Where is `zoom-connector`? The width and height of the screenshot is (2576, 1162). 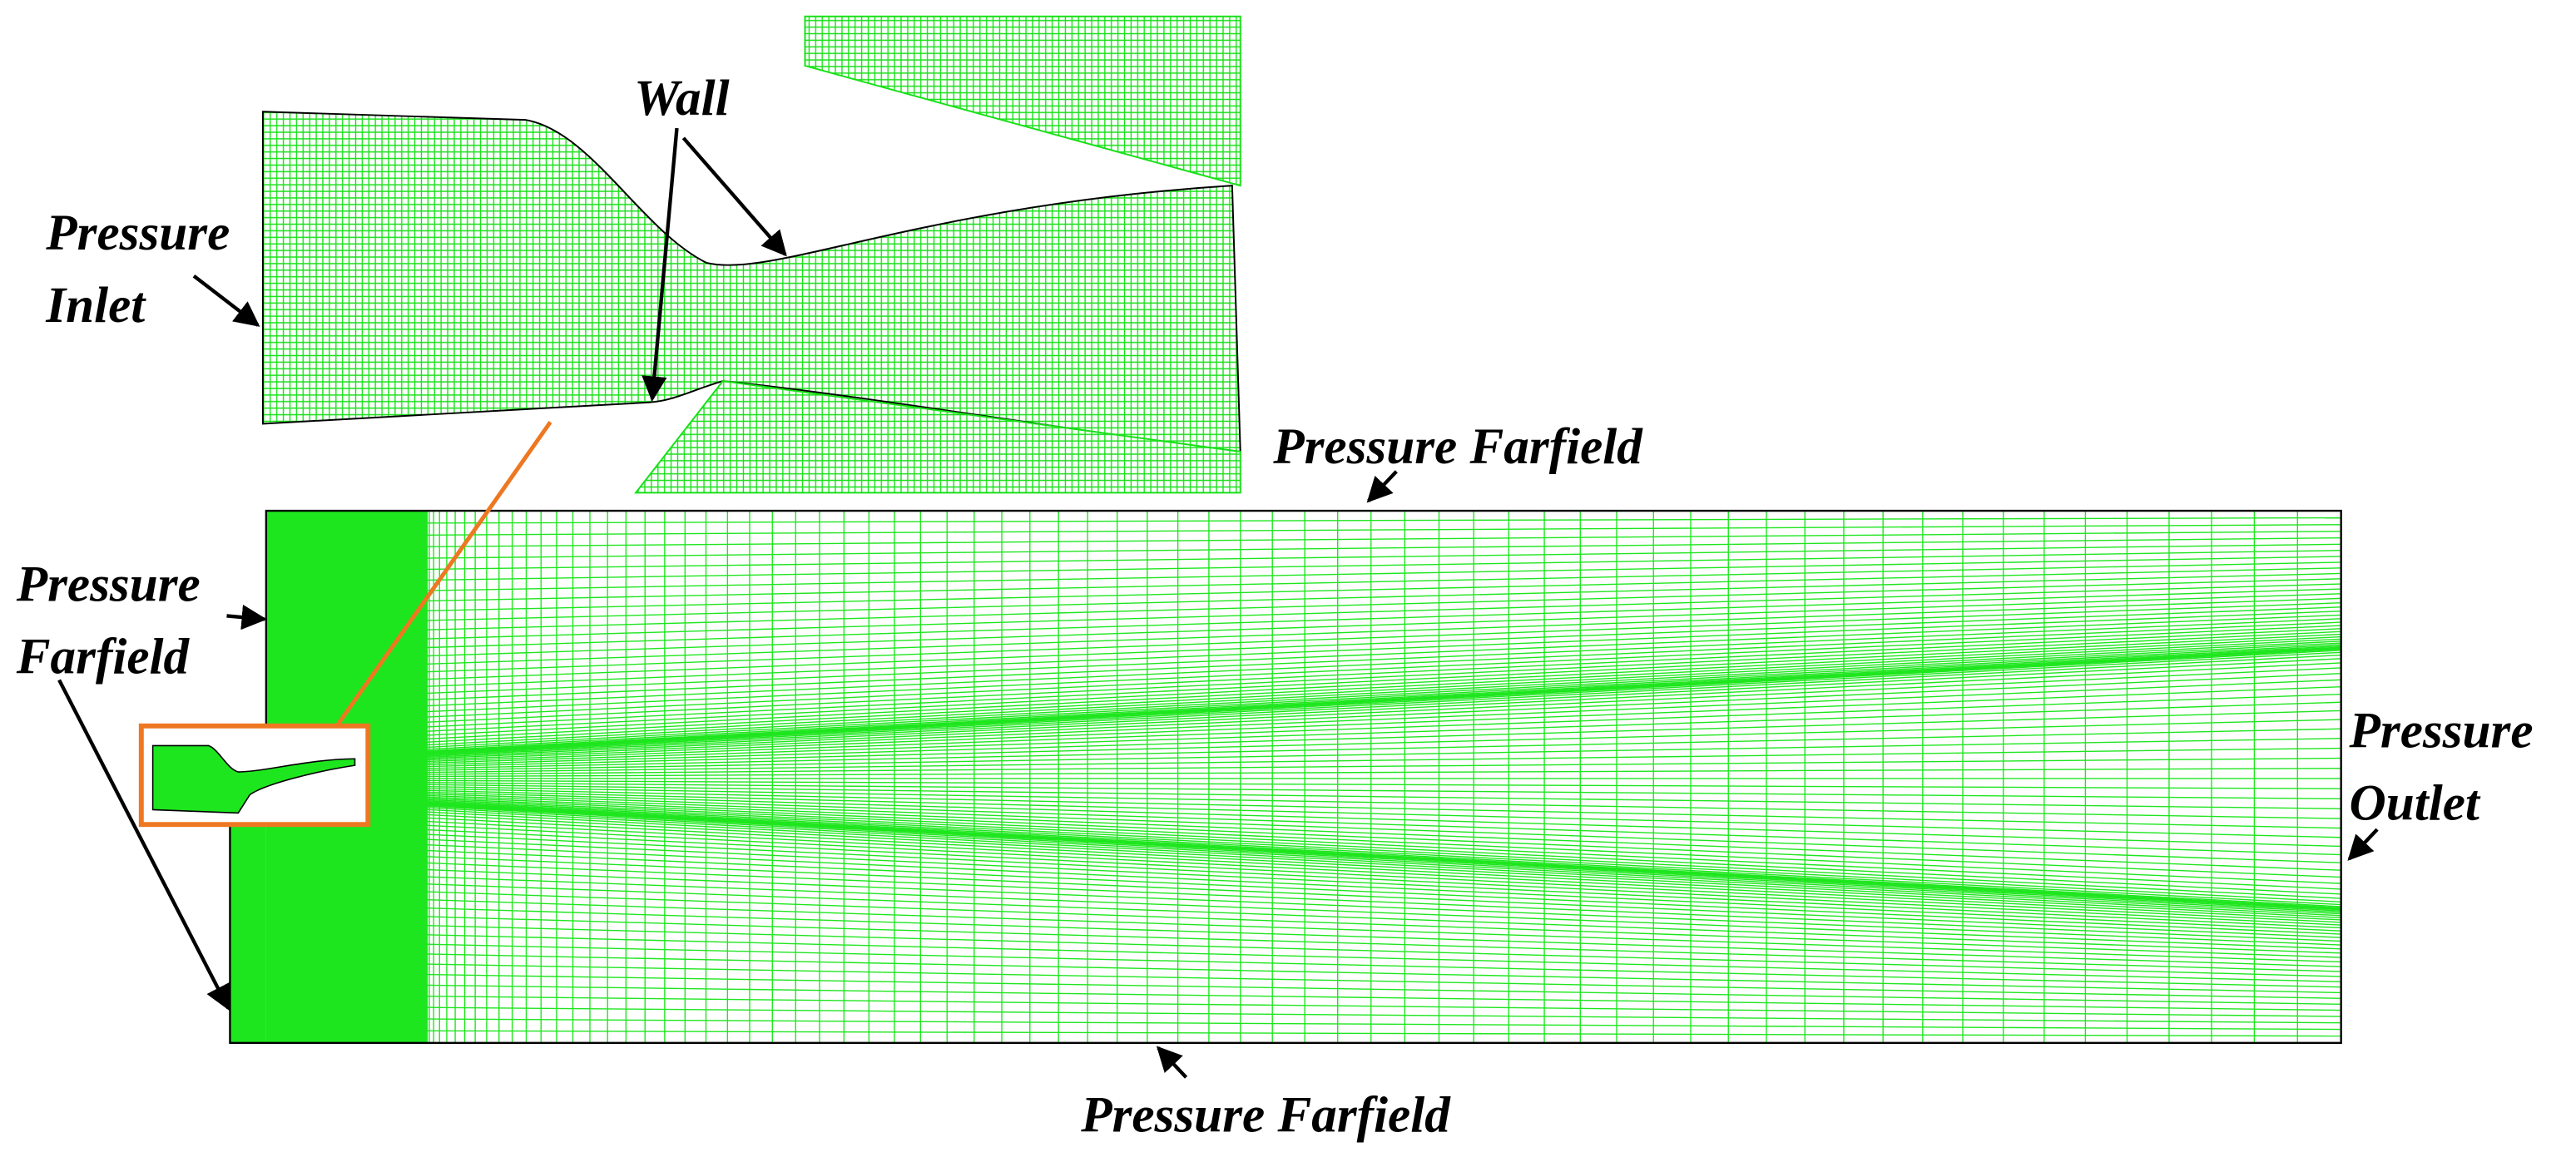
zoom-connector is located at coordinates (443, 574).